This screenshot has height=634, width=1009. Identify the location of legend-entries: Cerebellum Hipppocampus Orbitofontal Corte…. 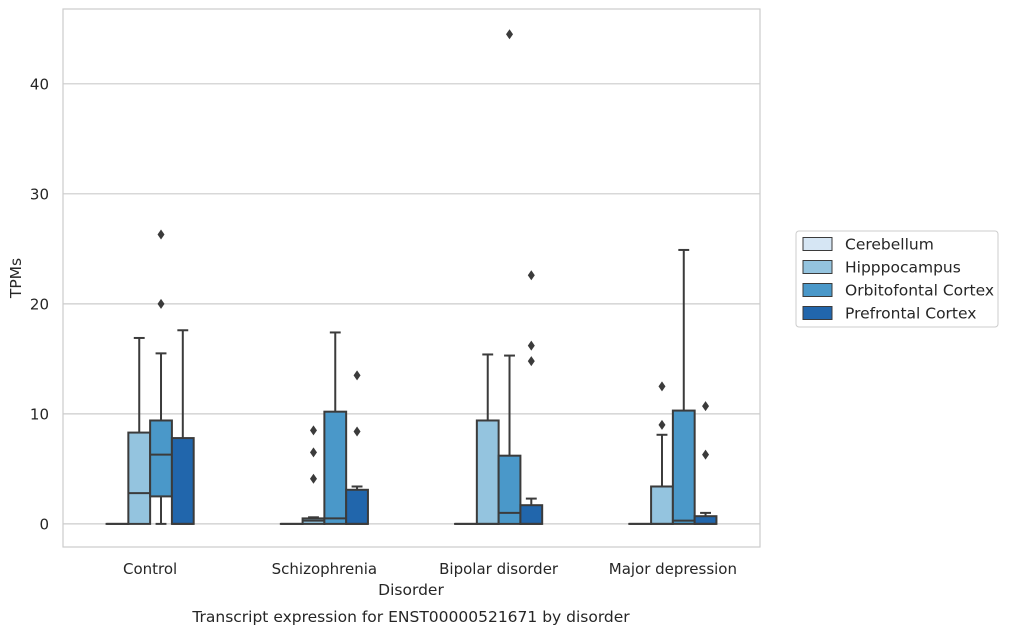
(898, 279).